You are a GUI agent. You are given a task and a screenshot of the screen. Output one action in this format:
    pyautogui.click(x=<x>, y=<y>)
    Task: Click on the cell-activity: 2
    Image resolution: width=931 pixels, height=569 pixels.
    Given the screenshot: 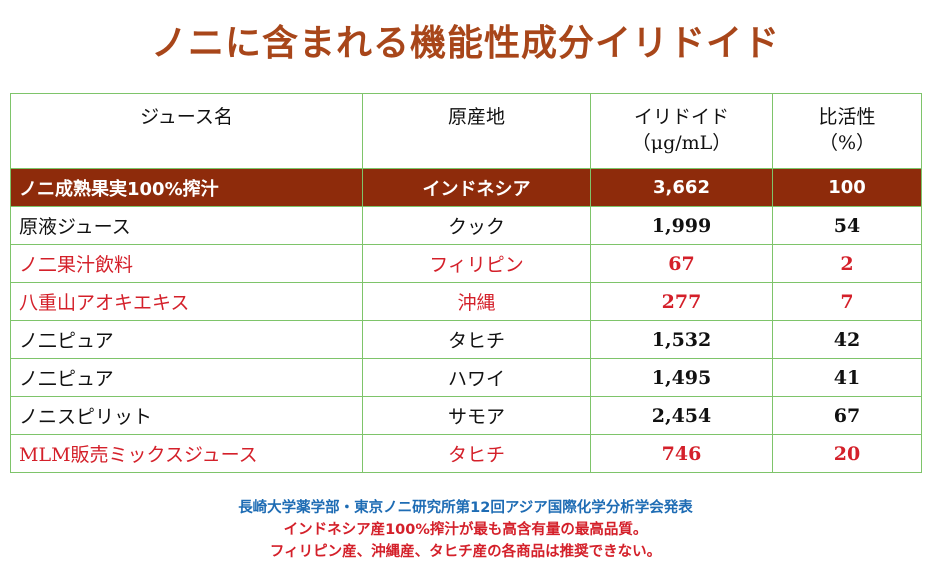 What is the action you would take?
    pyautogui.click(x=847, y=263)
    